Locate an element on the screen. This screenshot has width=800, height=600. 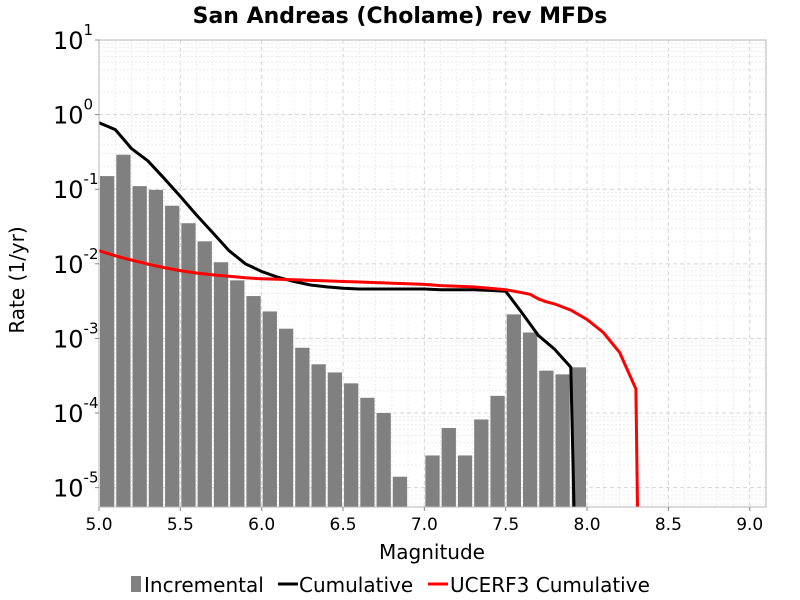
y-tick-exponent: -1 is located at coordinates (91, 179).